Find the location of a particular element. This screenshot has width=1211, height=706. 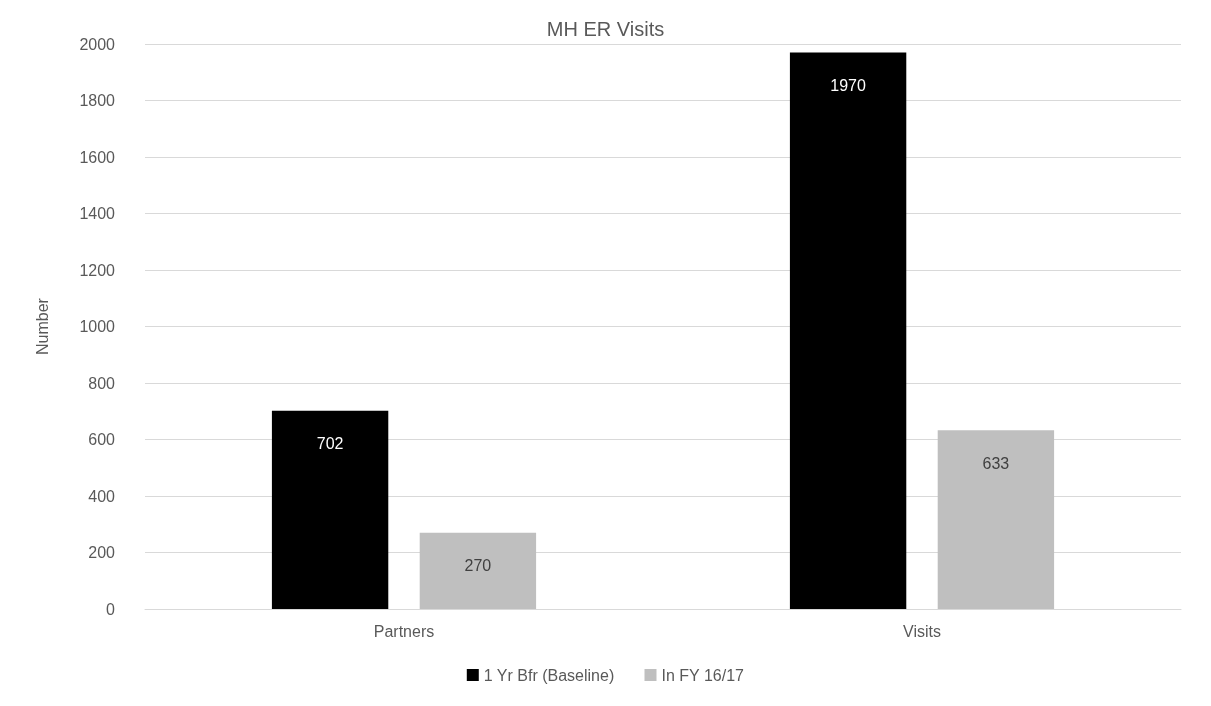

data-label: 633 is located at coordinates (996, 463).